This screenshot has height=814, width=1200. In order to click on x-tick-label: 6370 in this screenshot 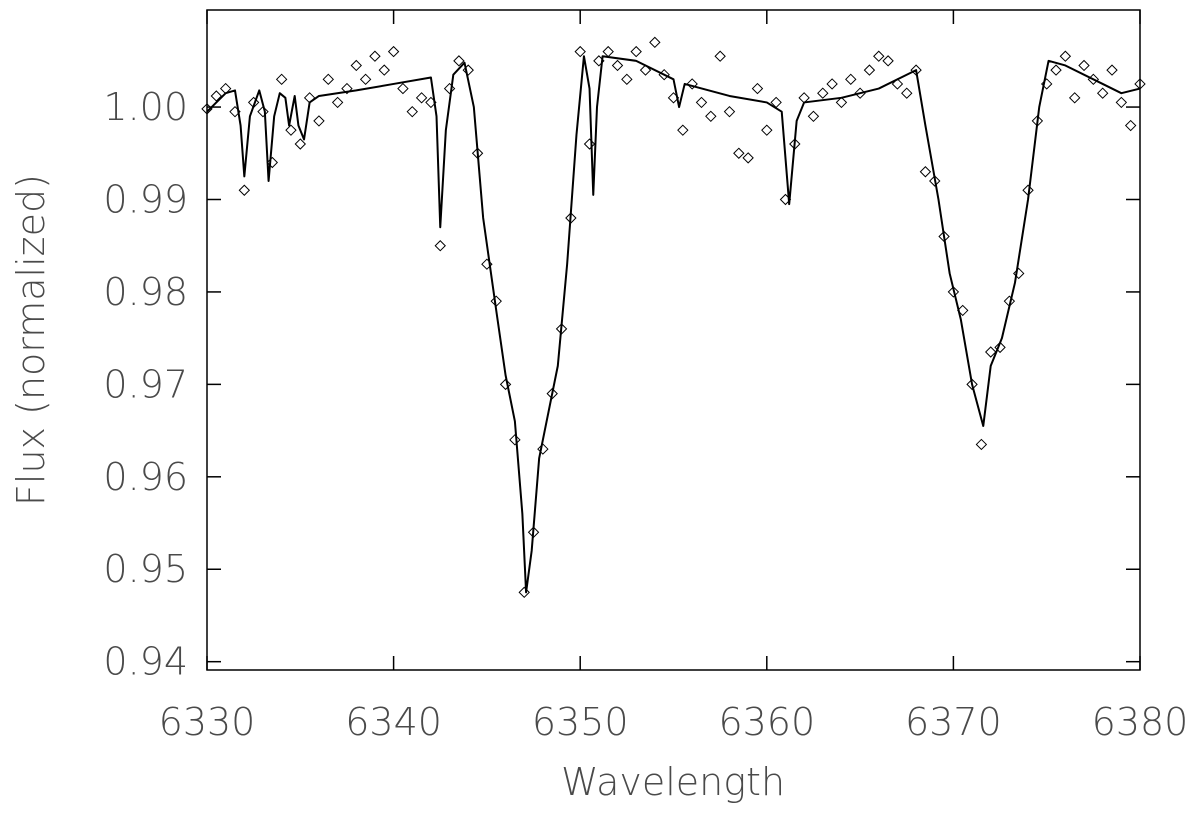, I will do `click(953, 722)`.